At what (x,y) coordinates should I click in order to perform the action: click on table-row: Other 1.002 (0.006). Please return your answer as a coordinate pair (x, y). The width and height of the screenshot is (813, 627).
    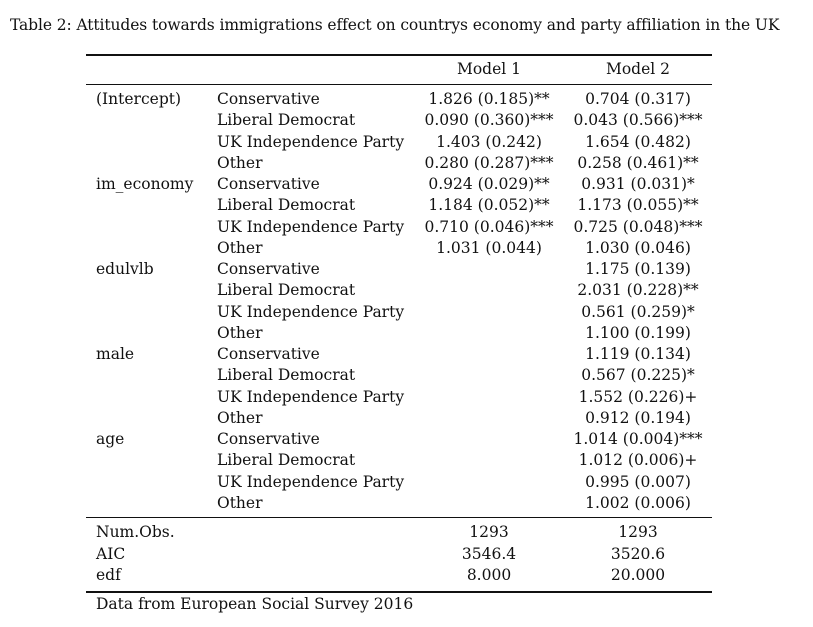
    Looking at the image, I should click on (399, 503).